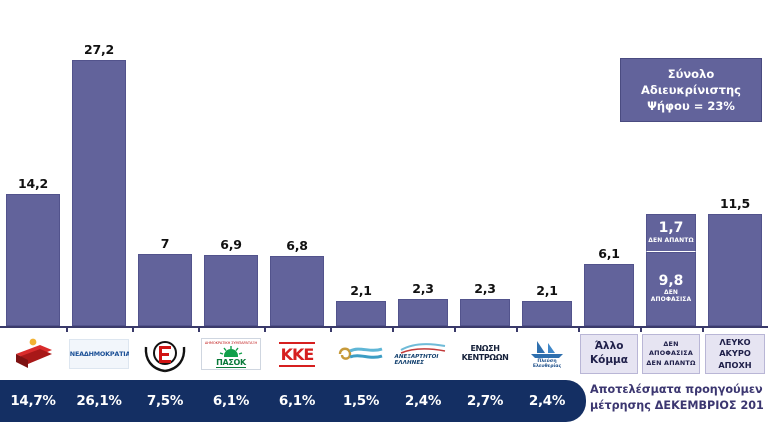 This screenshot has height=432, width=768. What do you see at coordinates (165, 401) in the screenshot?
I see `previous-pct: 7,5%` at bounding box center [165, 401].